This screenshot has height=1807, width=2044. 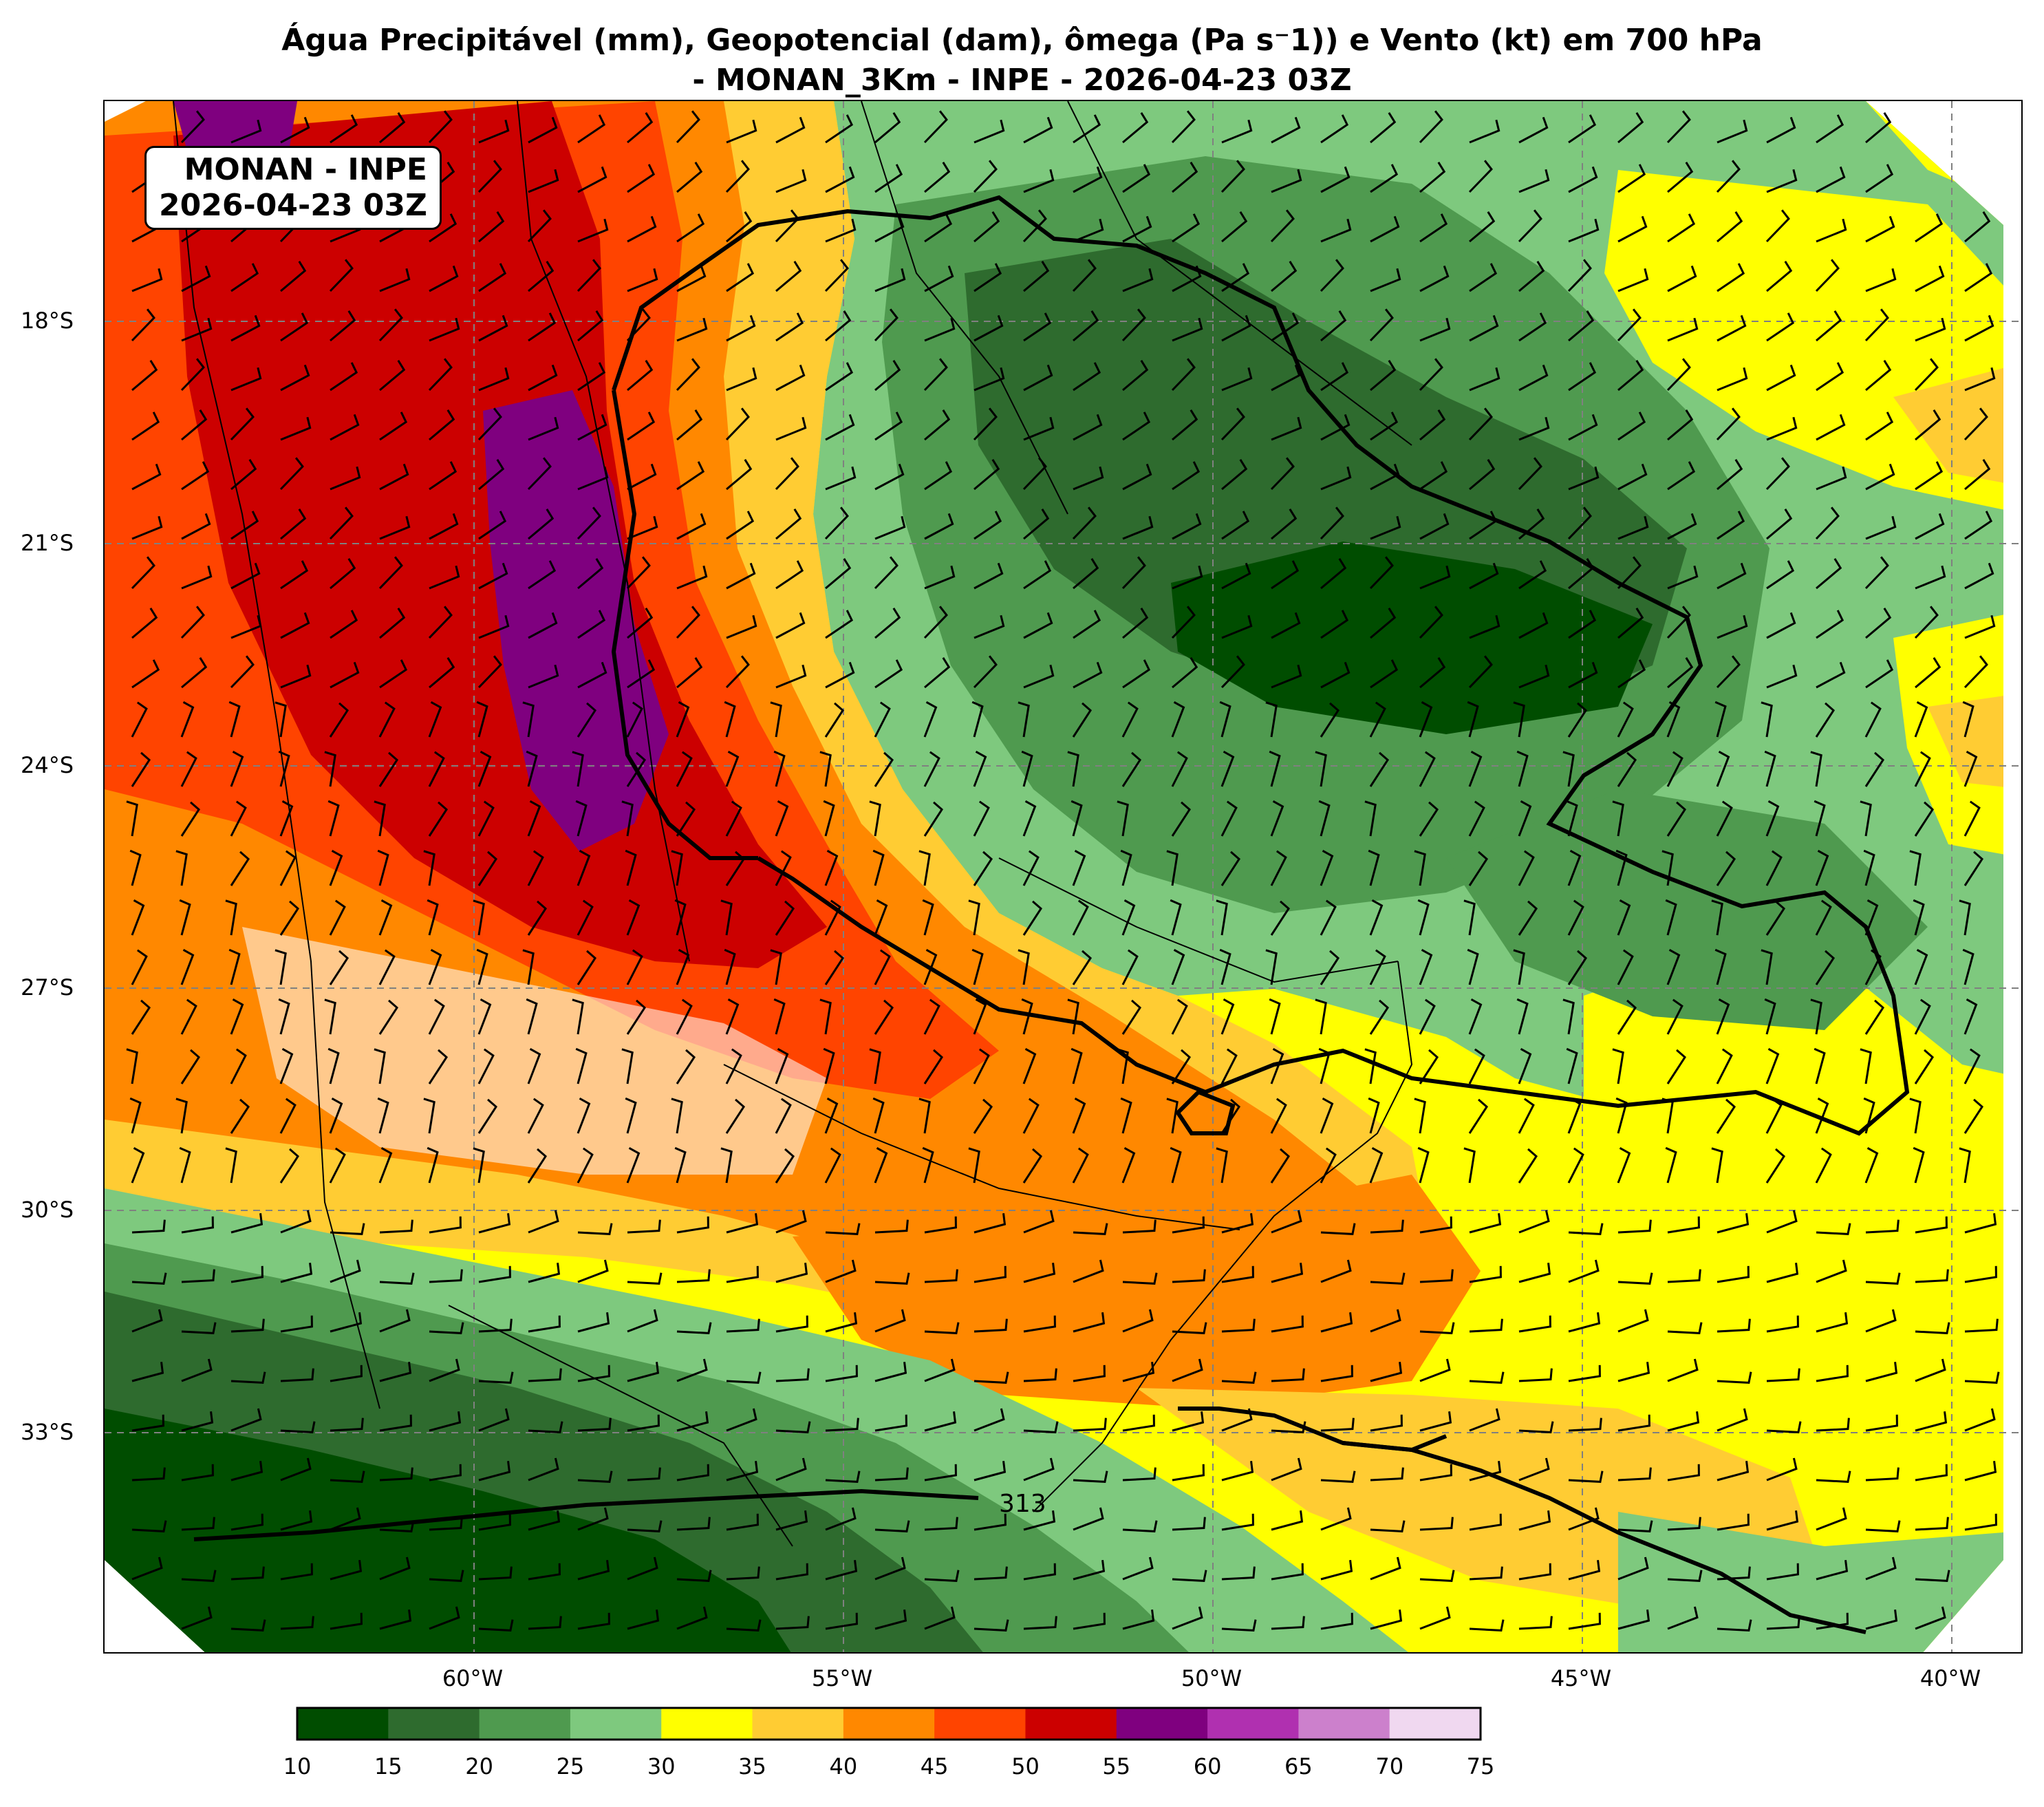 What do you see at coordinates (1298, 1766) in the screenshot?
I see `colorbar-tick-label: 65` at bounding box center [1298, 1766].